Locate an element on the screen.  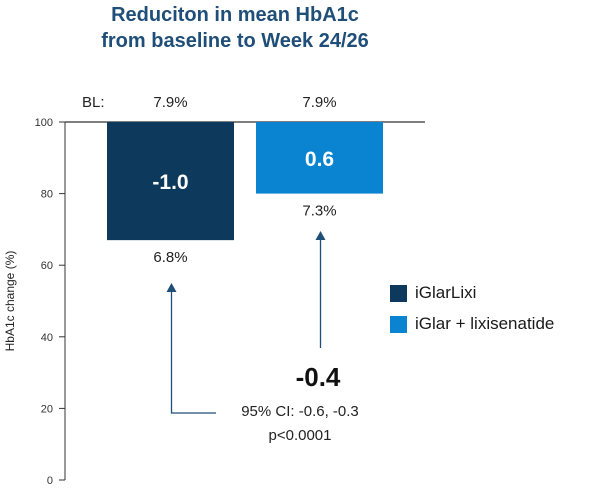
baseline-value-1: 7.9% is located at coordinates (319, 102).